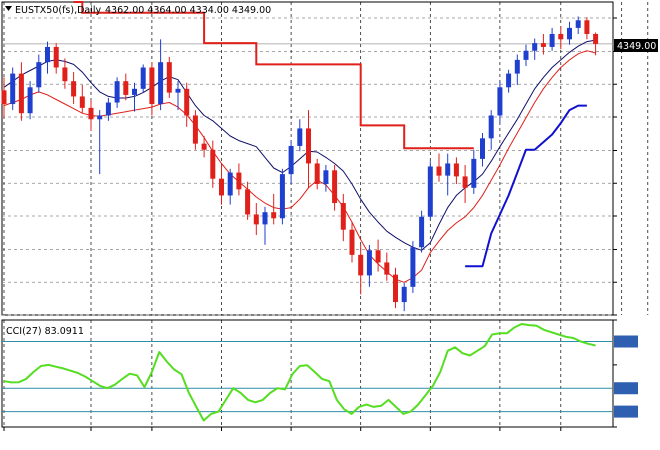 The image size is (660, 450). I want to click on cci-title: CCI(27) 83.0911, so click(45, 331).